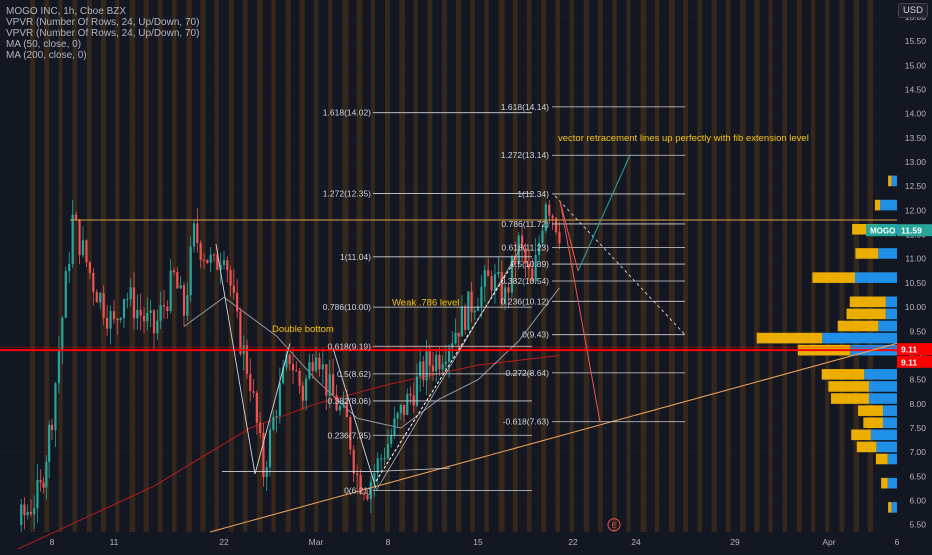 Image resolution: width=932 pixels, height=555 pixels. I want to click on volume-profile, so click(826, 344).